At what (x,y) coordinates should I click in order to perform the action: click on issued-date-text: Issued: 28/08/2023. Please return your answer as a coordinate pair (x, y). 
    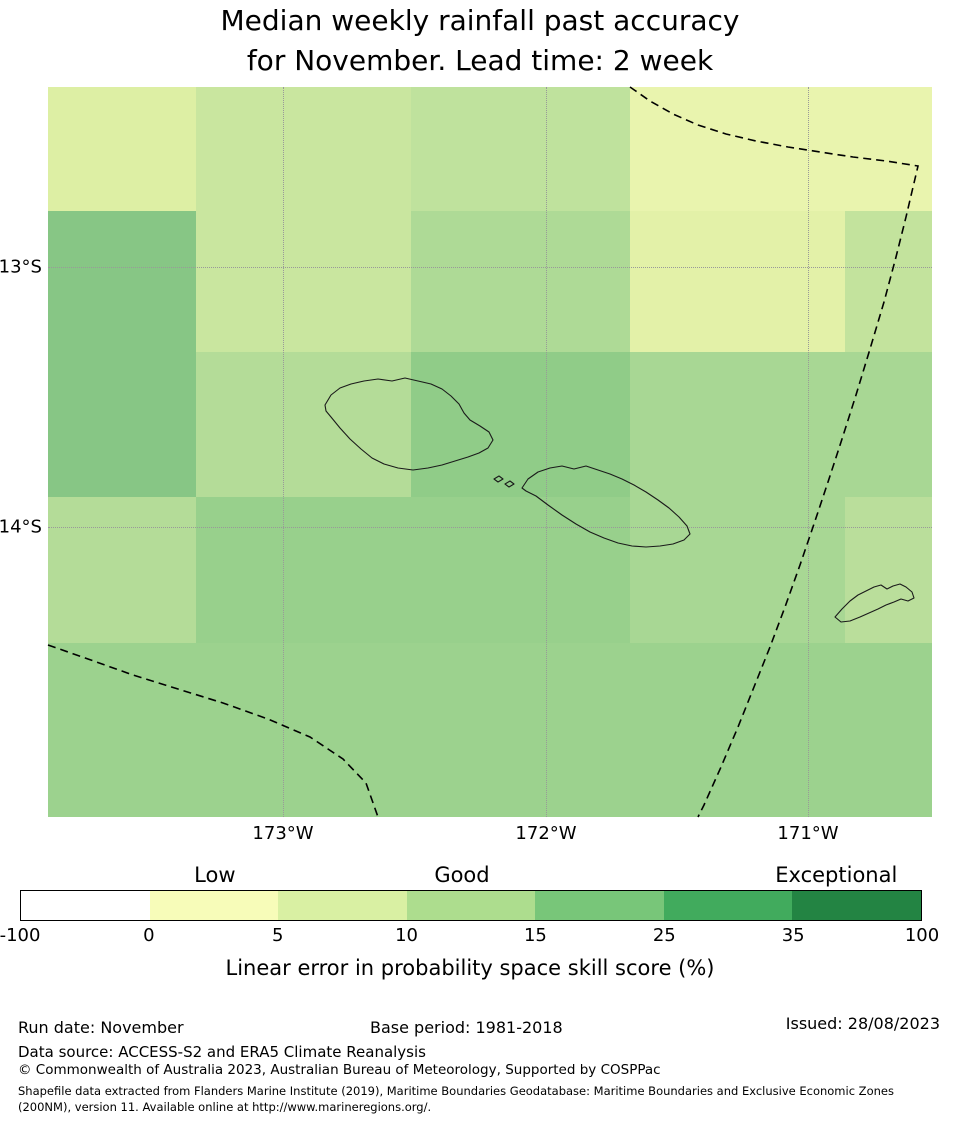
    Looking at the image, I should click on (862, 1023).